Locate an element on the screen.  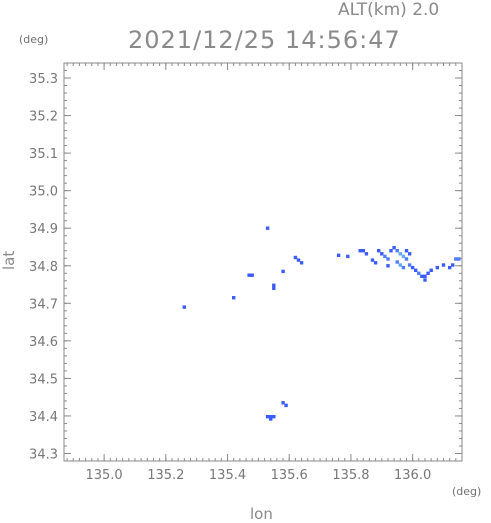
x-tick-label: 135.0 is located at coordinates (103, 475).